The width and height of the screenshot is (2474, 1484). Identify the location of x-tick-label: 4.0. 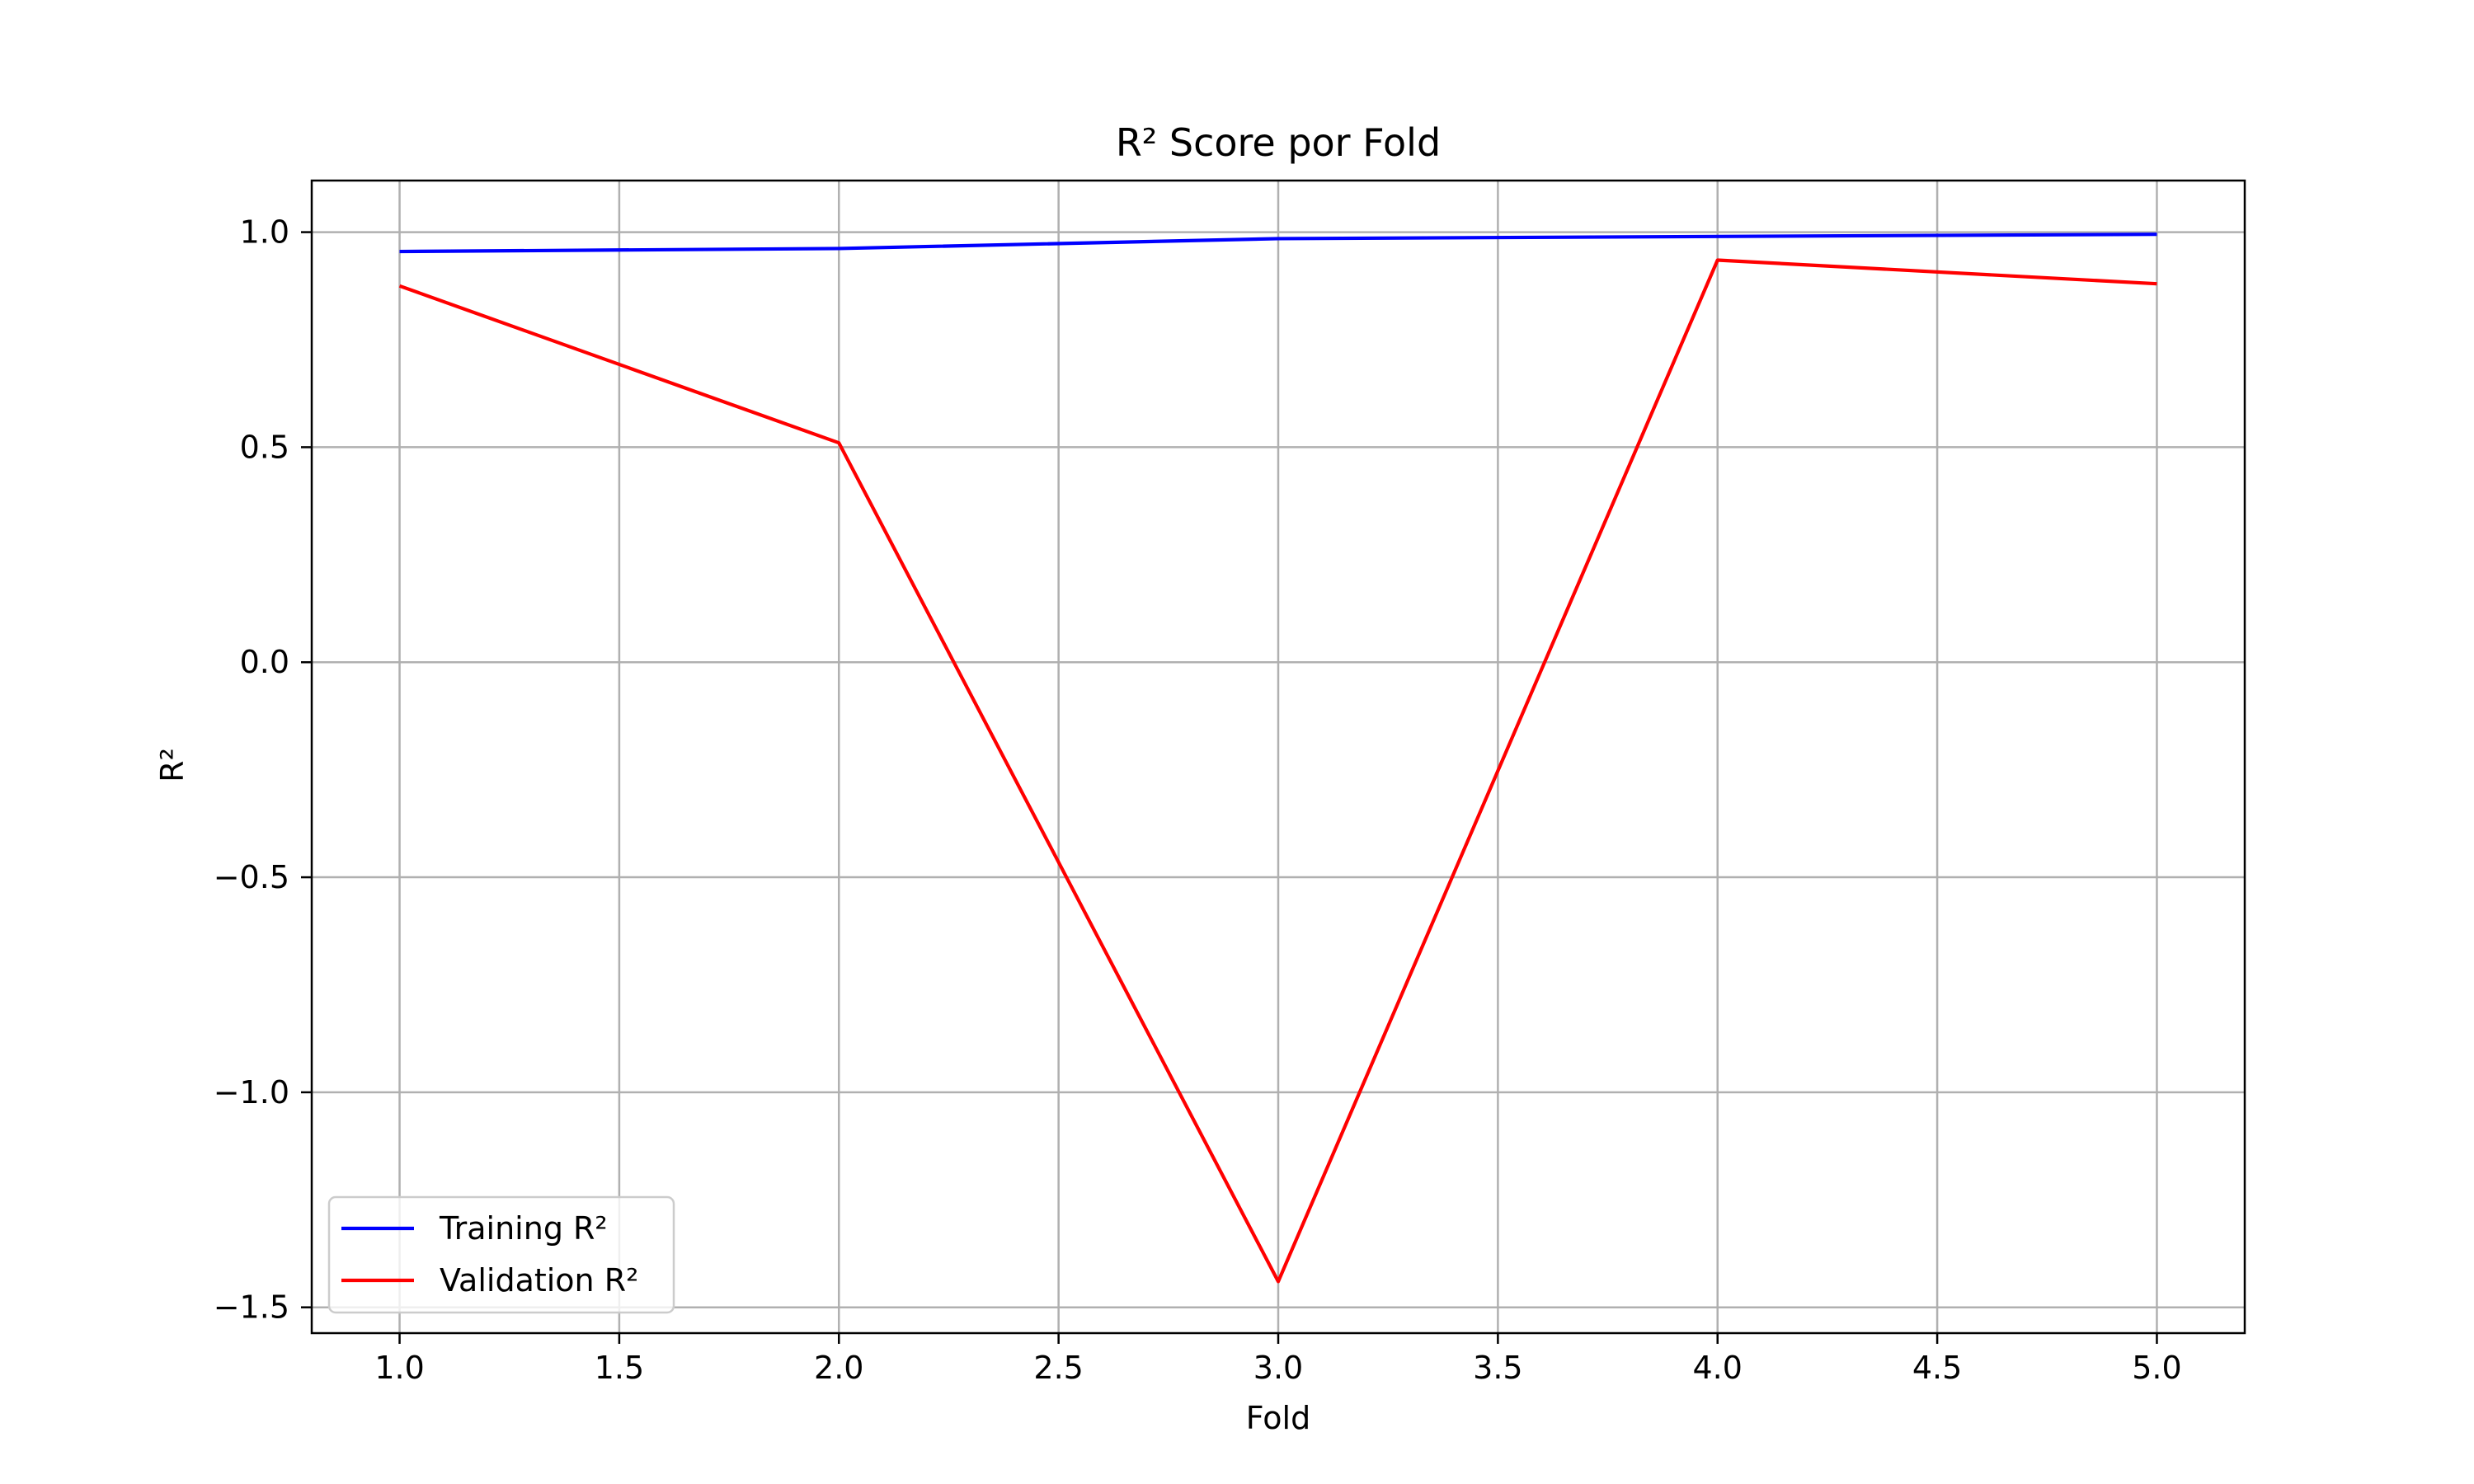
(1718, 1368).